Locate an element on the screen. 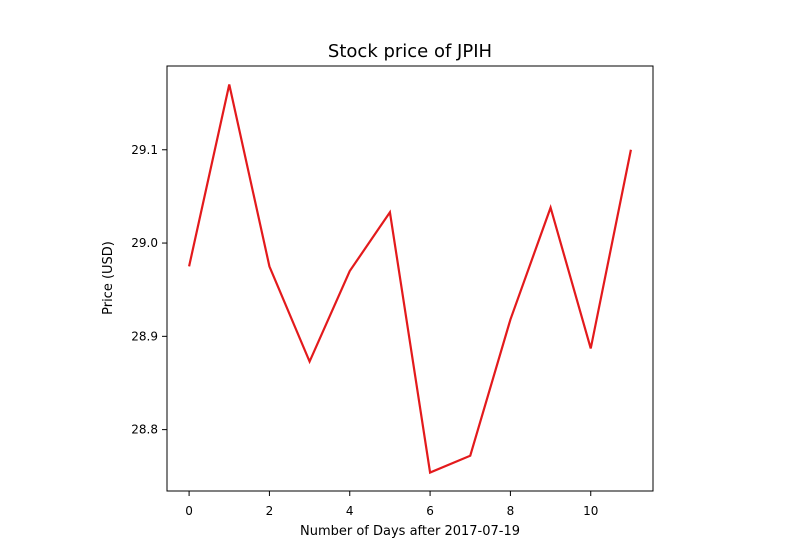 The width and height of the screenshot is (800, 550). y-tick-label: 28.8 is located at coordinates (144, 430).